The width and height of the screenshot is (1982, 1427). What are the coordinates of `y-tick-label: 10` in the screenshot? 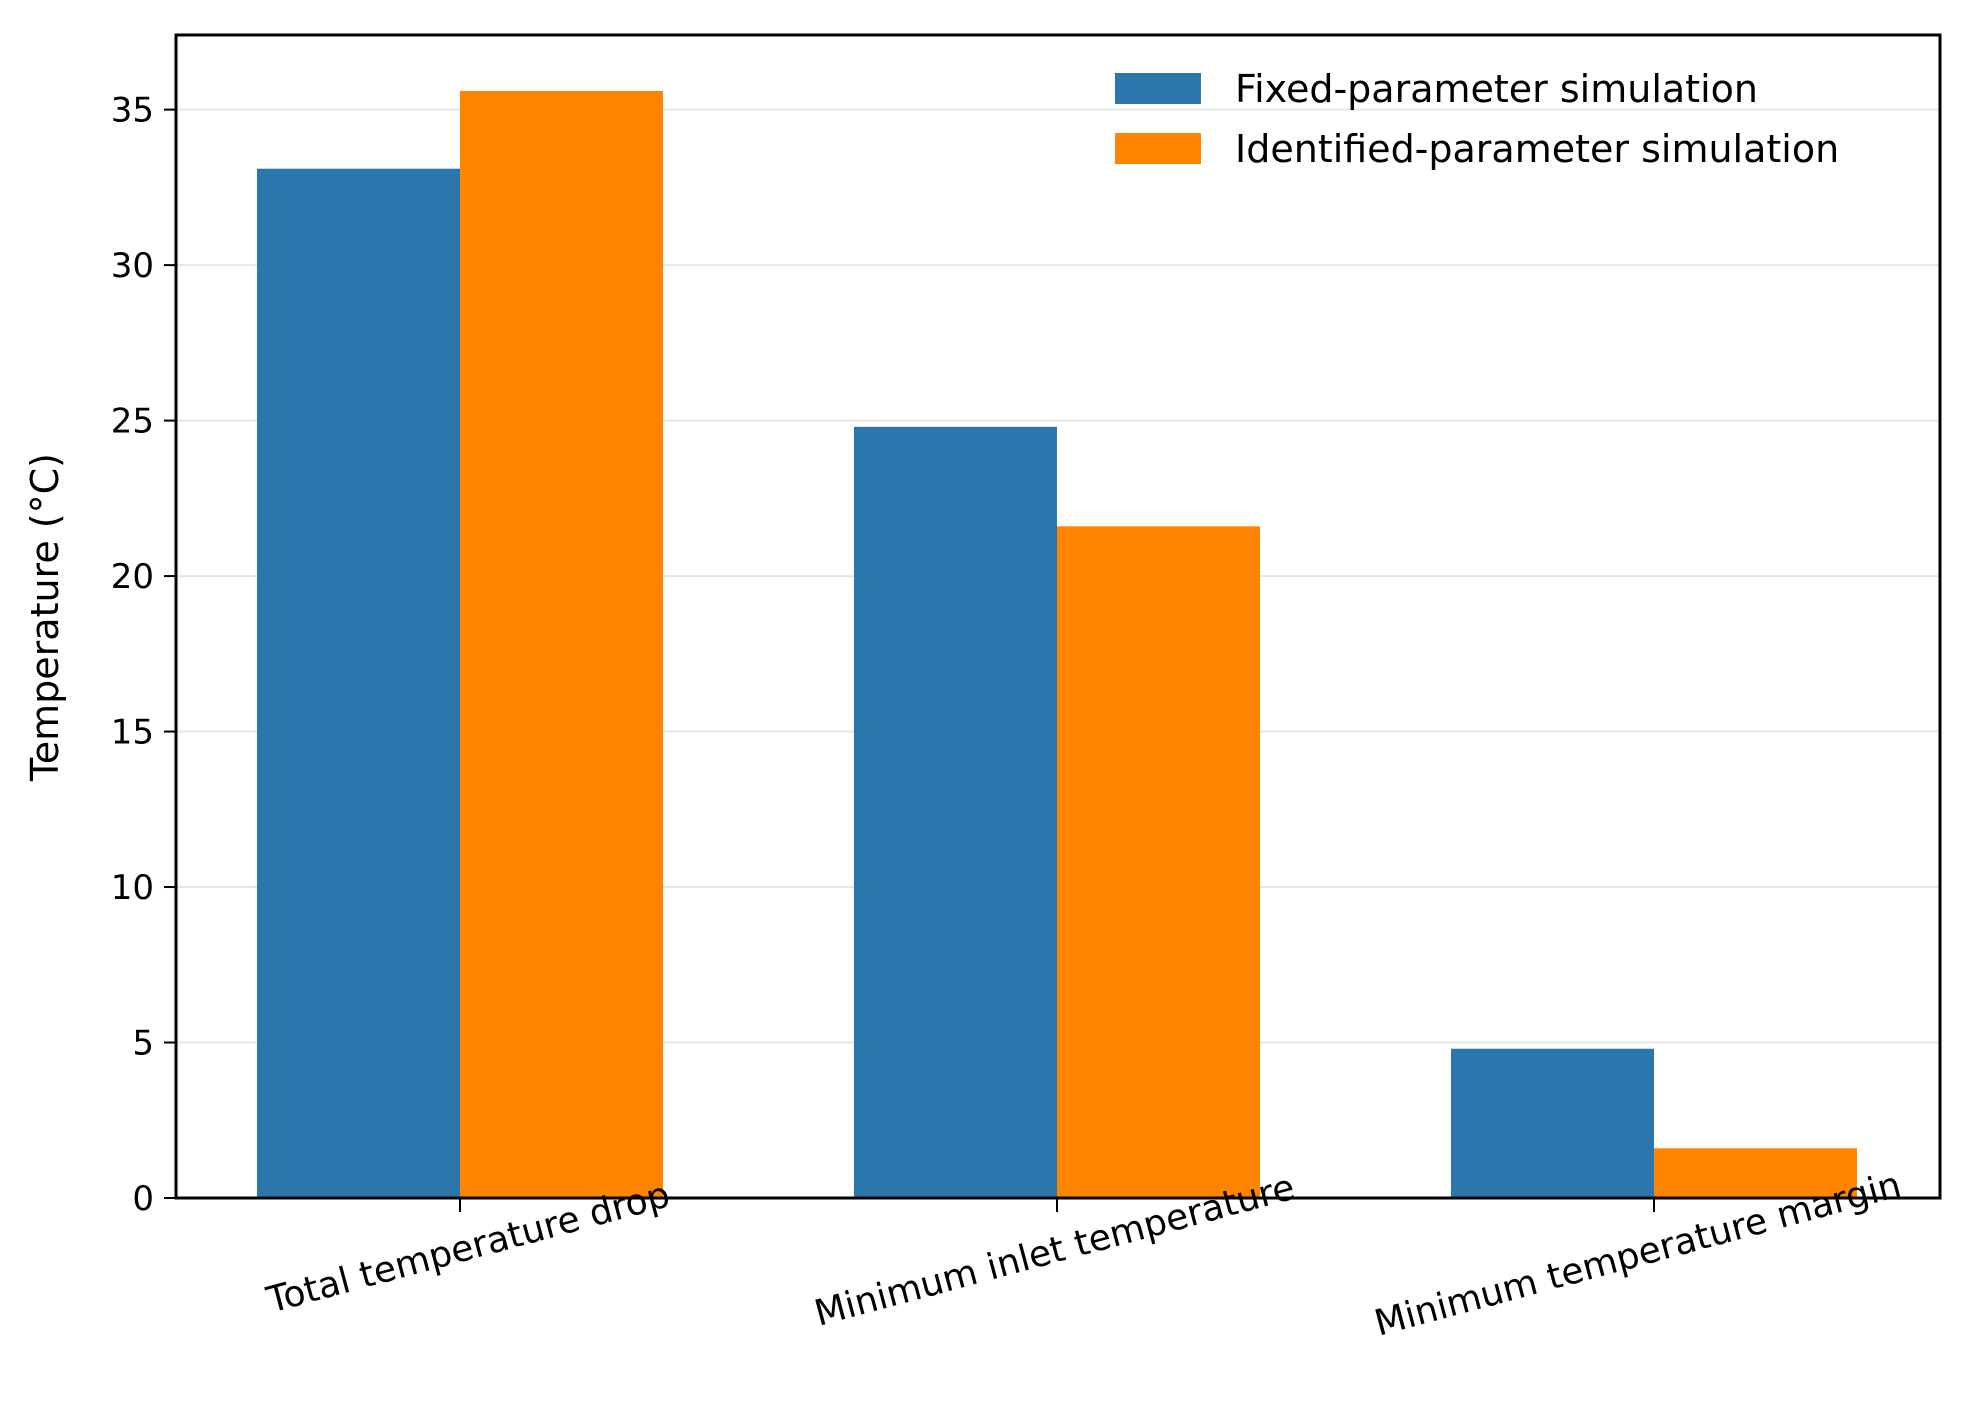 It's located at (132, 888).